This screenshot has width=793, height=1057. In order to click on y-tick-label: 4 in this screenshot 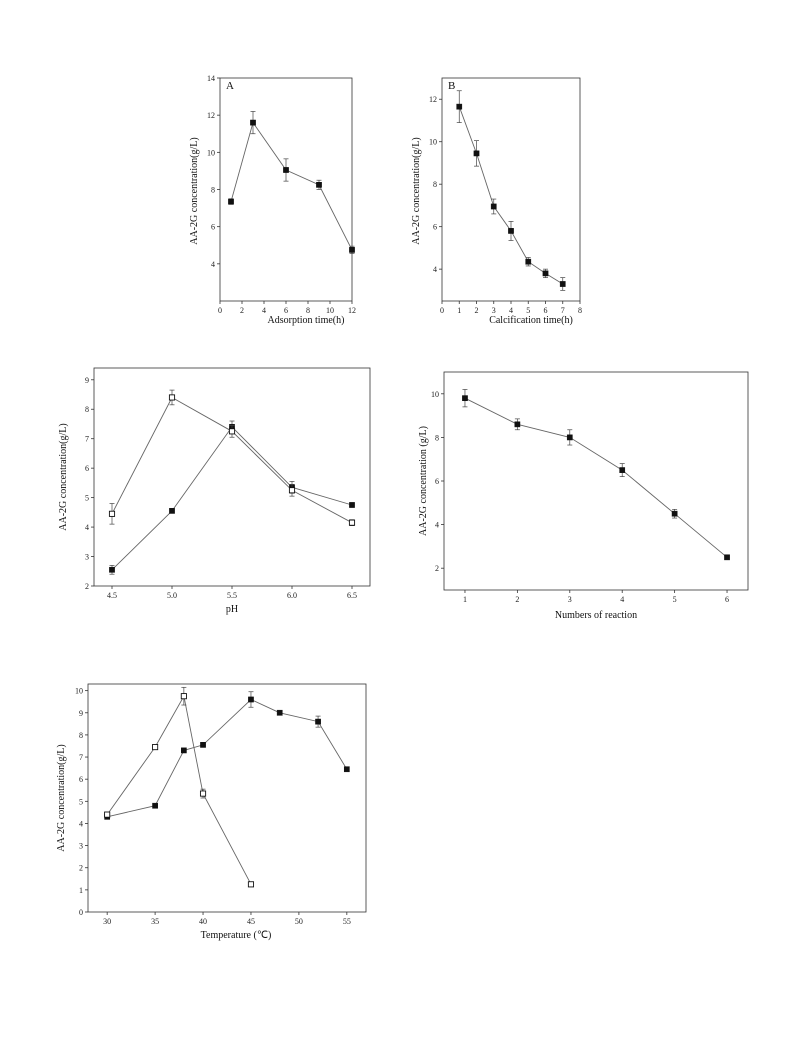, I will do `click(81, 823)`.